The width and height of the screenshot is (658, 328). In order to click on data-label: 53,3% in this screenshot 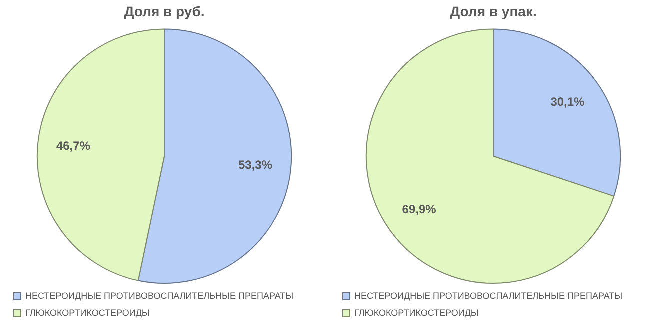, I will do `click(255, 165)`.